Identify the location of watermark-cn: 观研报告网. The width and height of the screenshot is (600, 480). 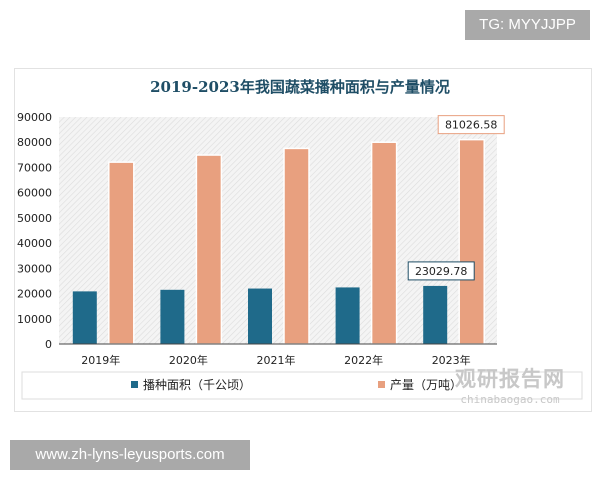
(510, 379).